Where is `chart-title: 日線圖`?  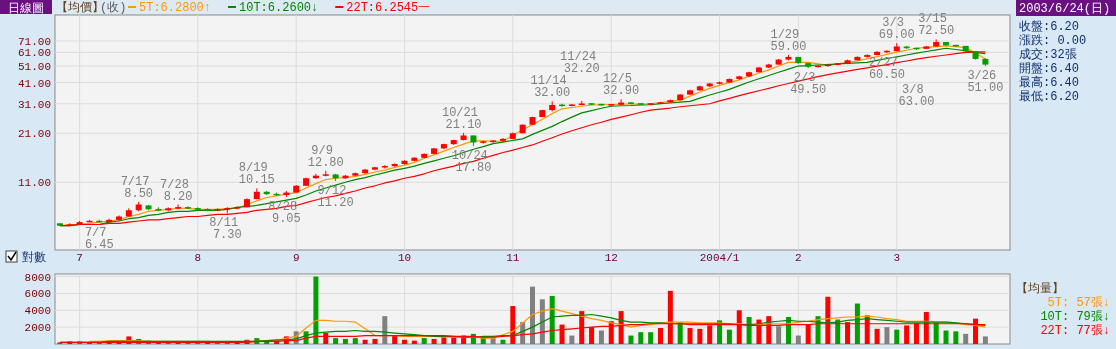 chart-title: 日線圖 is located at coordinates (26, 8).